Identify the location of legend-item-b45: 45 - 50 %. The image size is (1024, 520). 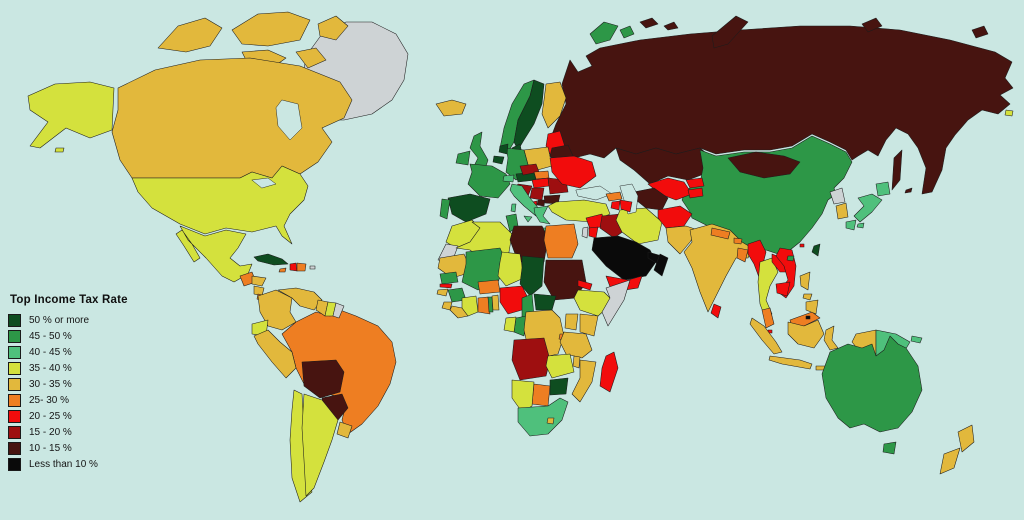
(83, 336).